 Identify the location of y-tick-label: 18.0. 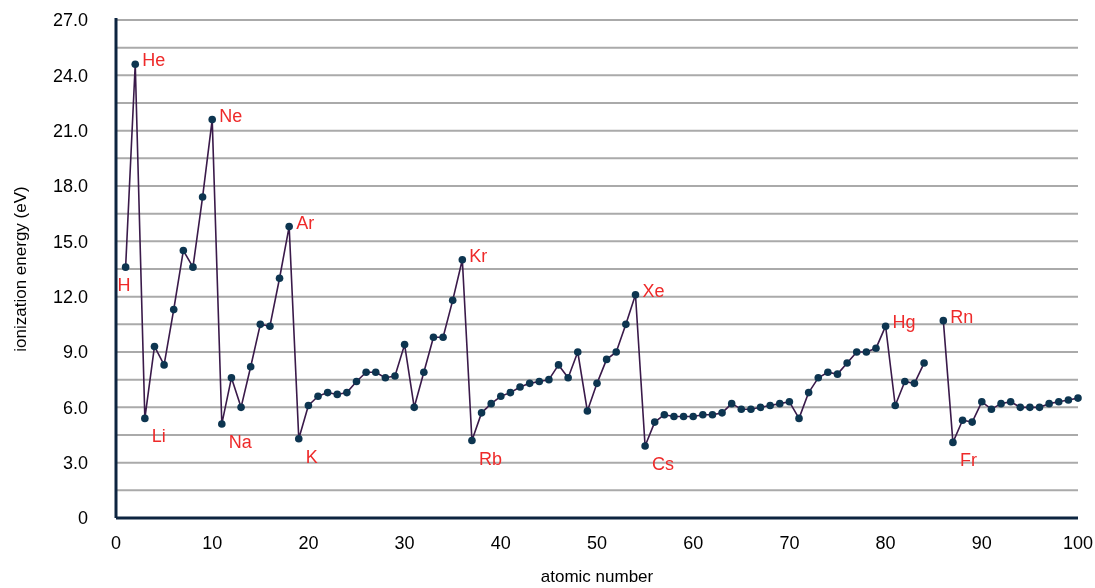
(70, 186).